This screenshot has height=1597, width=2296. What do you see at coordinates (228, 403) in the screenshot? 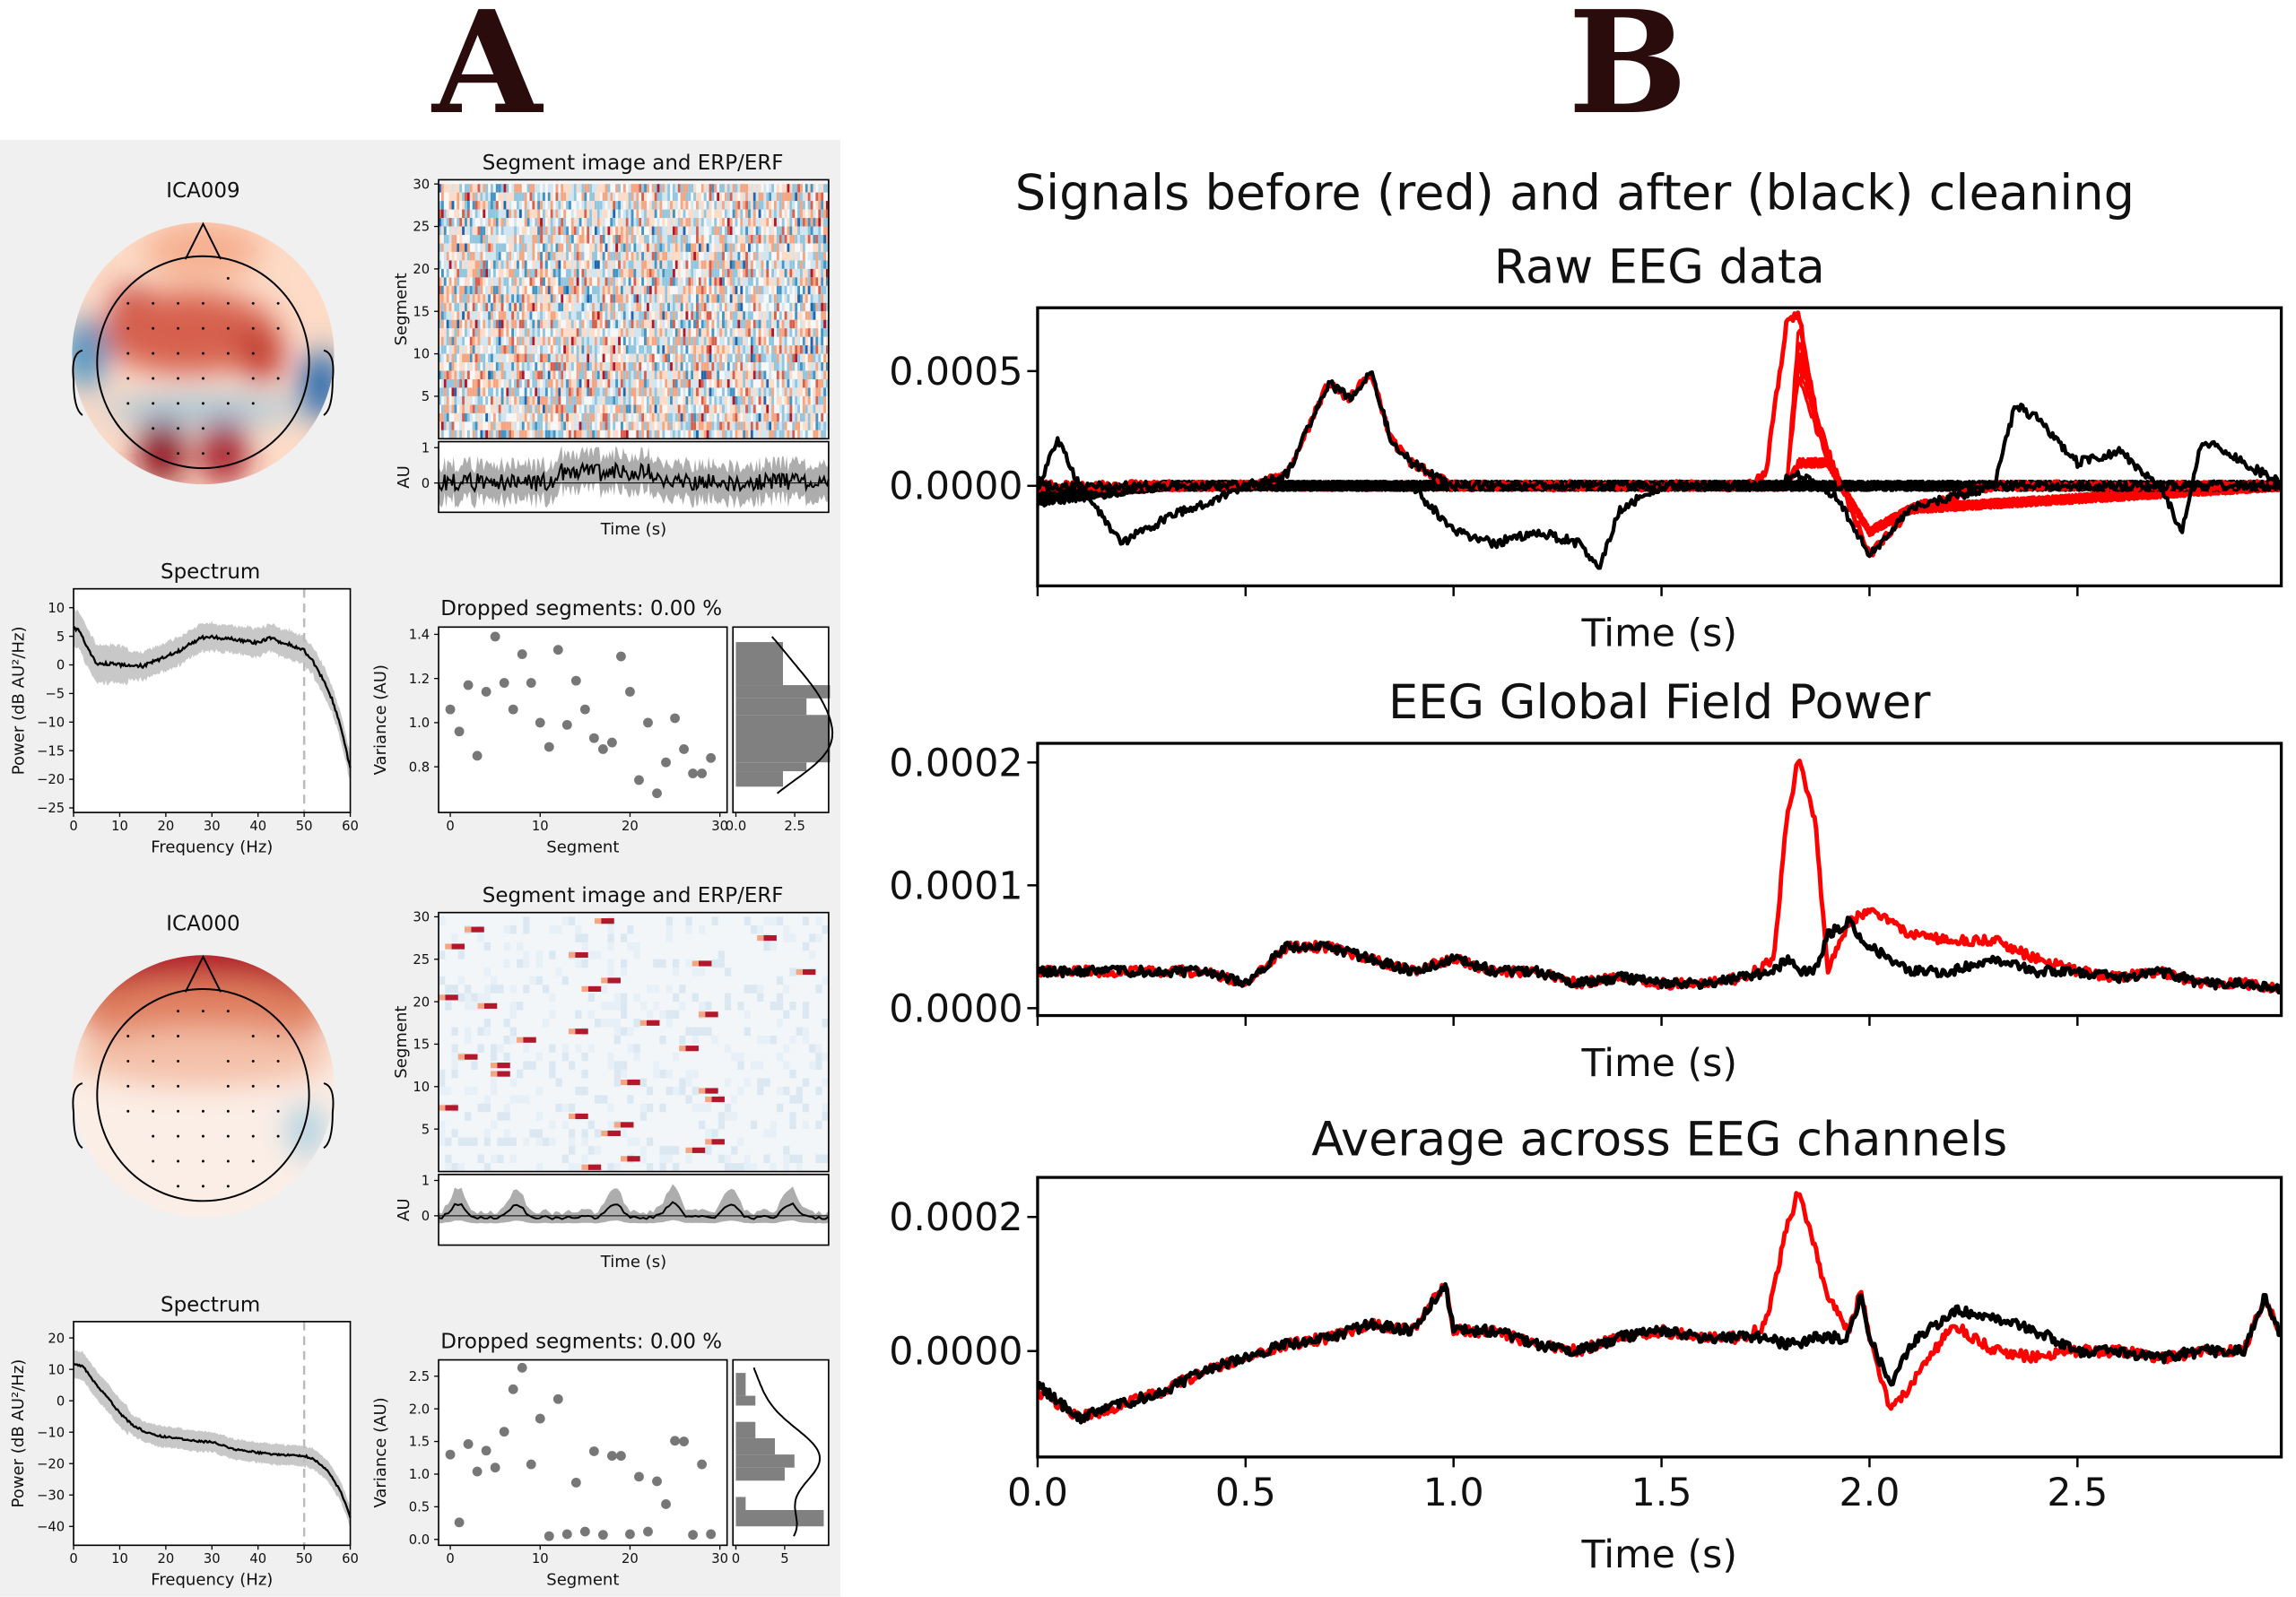
I see `sensor-dot` at bounding box center [228, 403].